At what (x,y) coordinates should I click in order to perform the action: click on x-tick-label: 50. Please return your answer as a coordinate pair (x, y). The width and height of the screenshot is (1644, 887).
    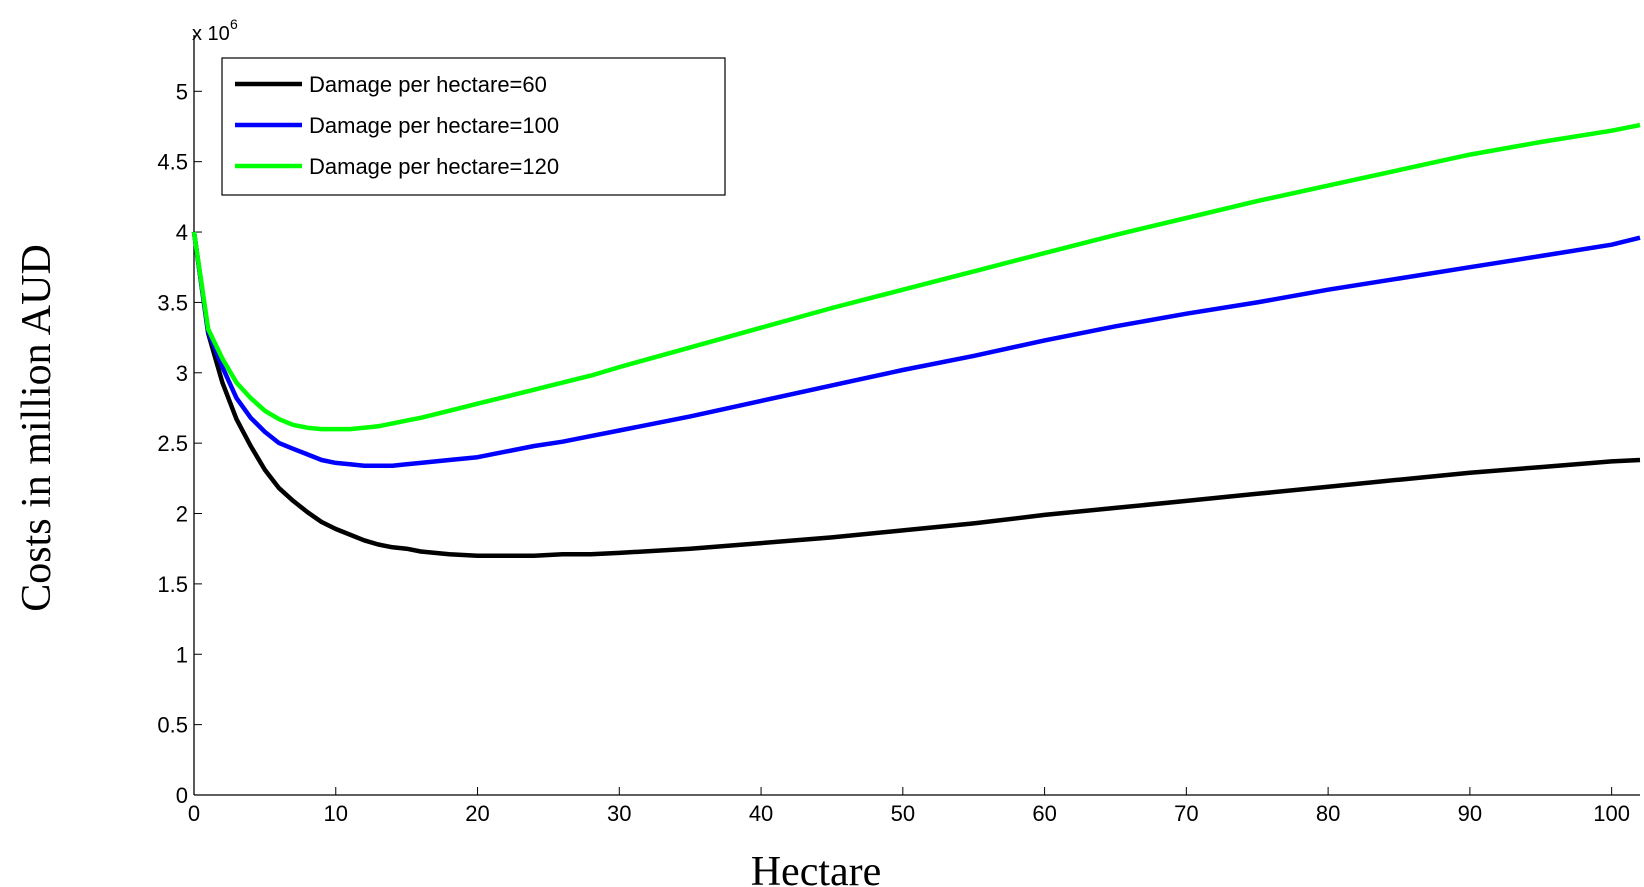
    Looking at the image, I should click on (903, 813).